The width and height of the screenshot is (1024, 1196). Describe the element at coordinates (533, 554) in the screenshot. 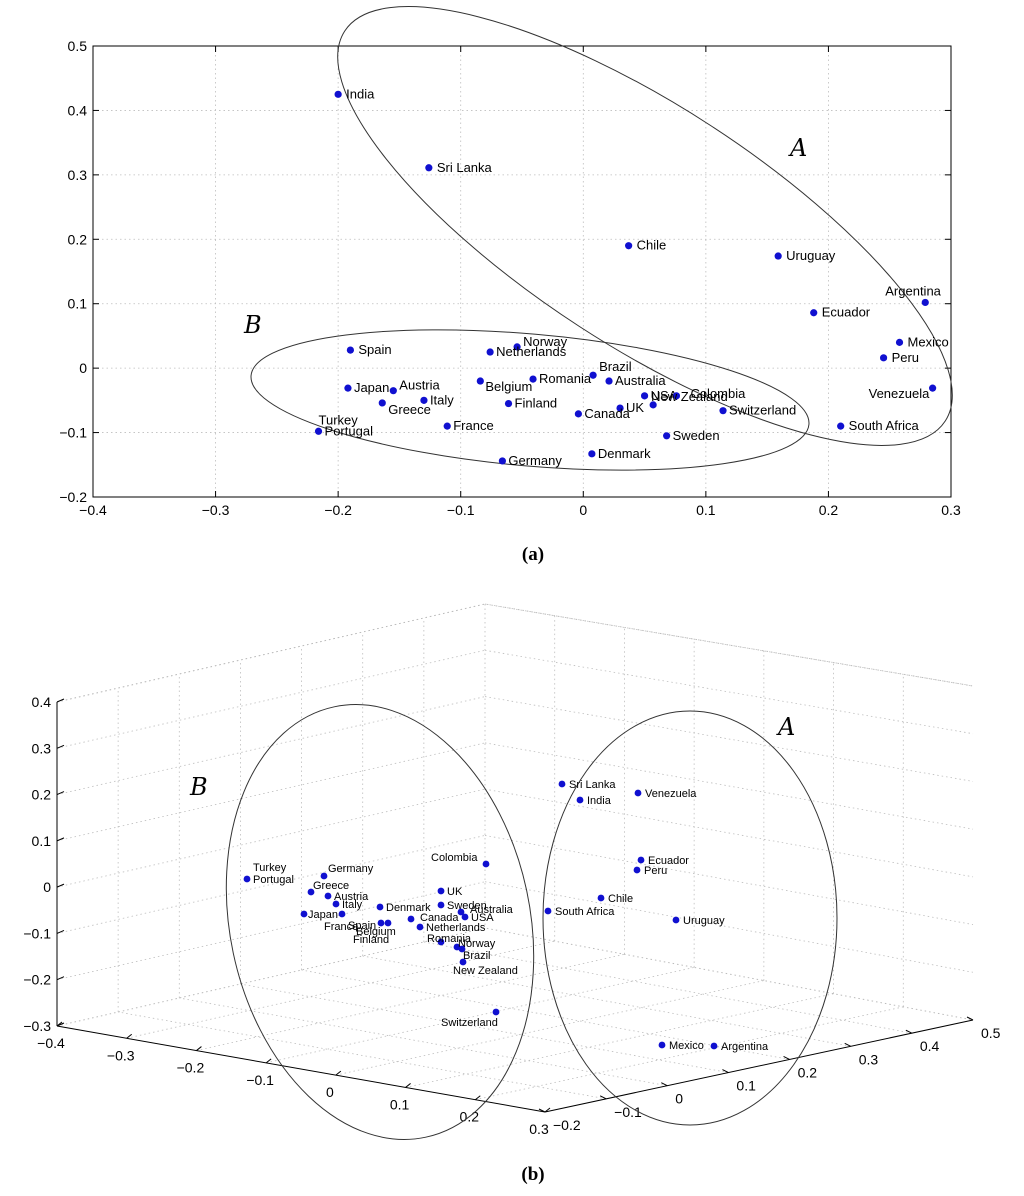

I see `panel-a-caption: (a)` at that location.